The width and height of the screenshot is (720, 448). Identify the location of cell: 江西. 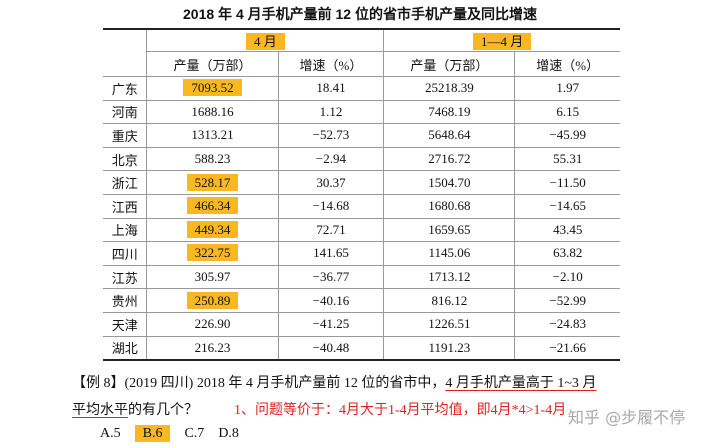
(125, 206).